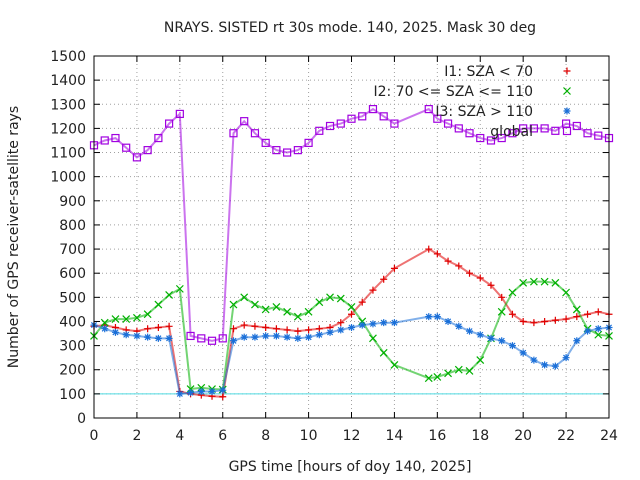 The height and width of the screenshot is (480, 640). What do you see at coordinates (68, 178) in the screenshot?
I see `y-tick-label: 1000` at bounding box center [68, 178].